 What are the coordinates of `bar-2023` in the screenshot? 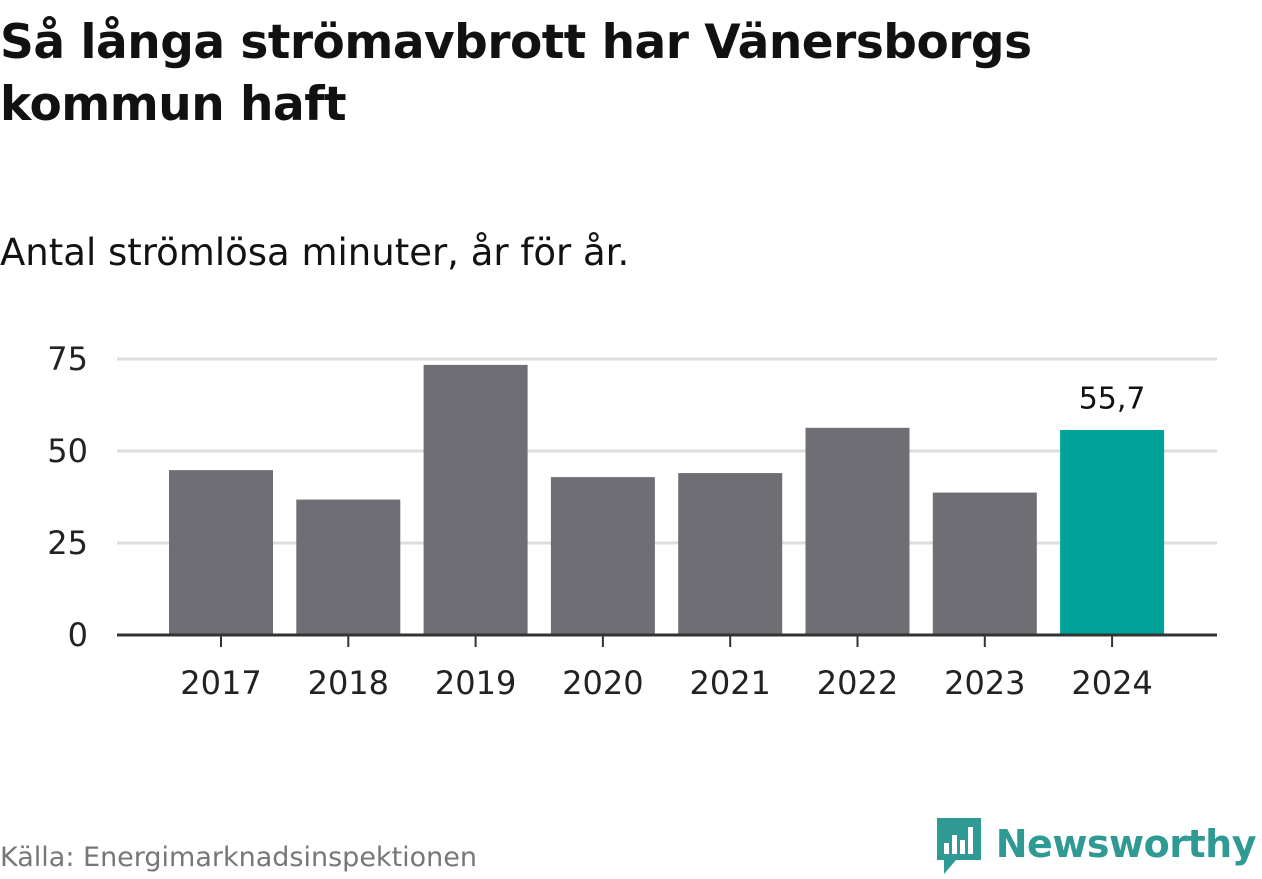 It's located at (984, 563).